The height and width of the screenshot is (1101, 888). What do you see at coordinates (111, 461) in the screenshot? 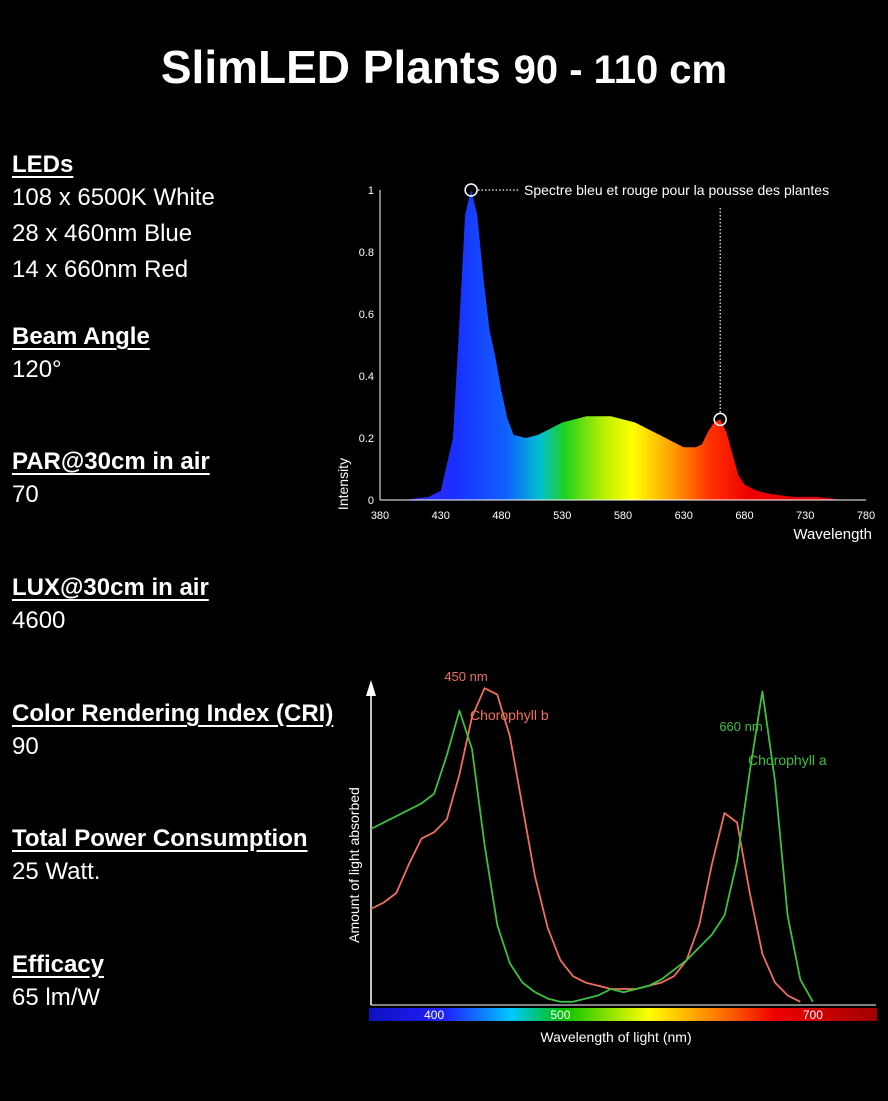
I see `spec-heading: PAR@30cm in air` at bounding box center [111, 461].